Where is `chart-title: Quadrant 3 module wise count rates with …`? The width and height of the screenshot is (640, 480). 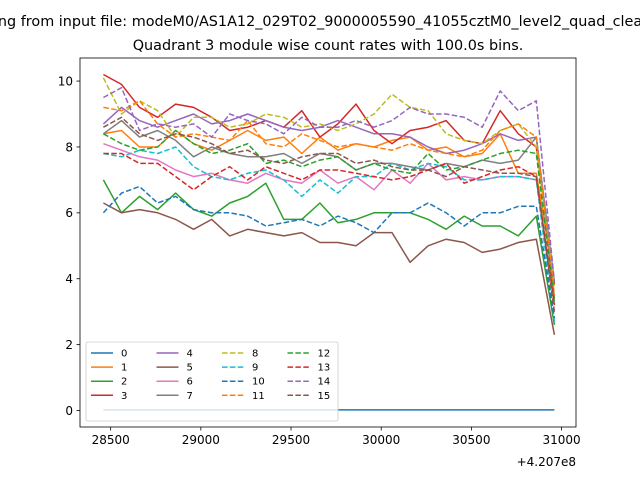
chart-title: Quadrant 3 module wise count rates with … is located at coordinates (328, 46).